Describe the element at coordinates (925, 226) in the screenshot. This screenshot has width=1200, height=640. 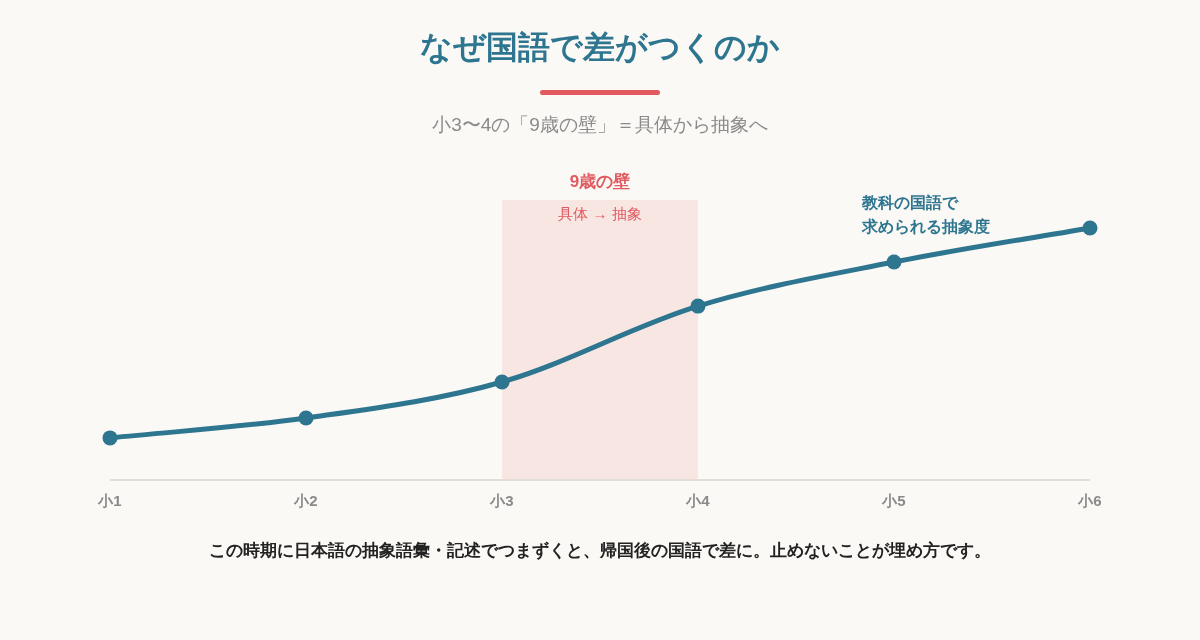
I see `annotation: 求められる抽象度` at that location.